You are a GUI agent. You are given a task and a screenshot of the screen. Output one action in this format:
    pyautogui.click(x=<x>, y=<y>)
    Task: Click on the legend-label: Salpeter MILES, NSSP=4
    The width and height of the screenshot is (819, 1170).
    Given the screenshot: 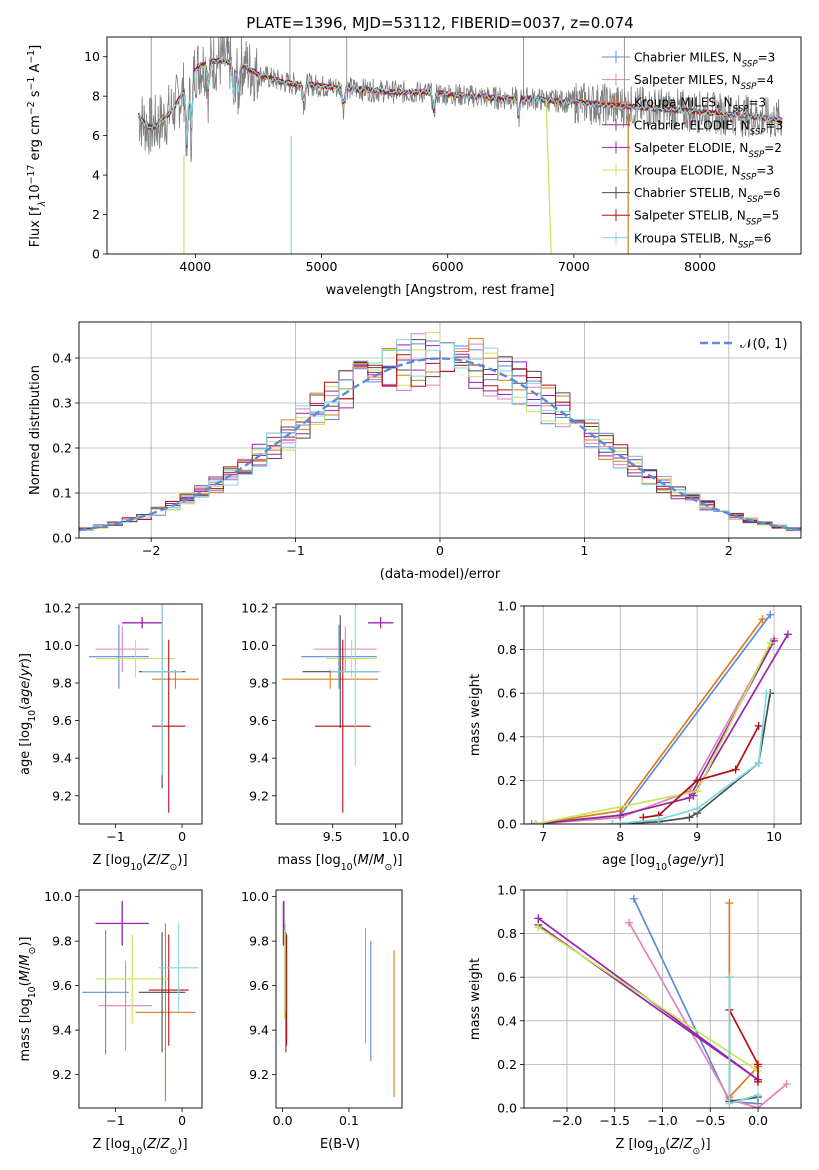 What is the action you would take?
    pyautogui.click(x=704, y=82)
    